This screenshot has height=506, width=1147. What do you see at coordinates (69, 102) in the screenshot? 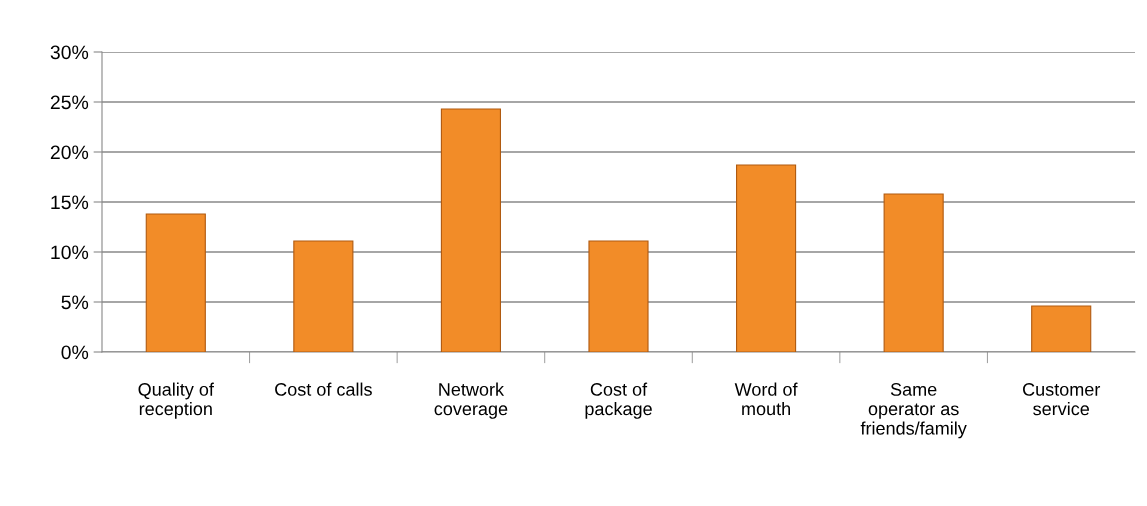
I see `y-tick-label: 25%` at bounding box center [69, 102].